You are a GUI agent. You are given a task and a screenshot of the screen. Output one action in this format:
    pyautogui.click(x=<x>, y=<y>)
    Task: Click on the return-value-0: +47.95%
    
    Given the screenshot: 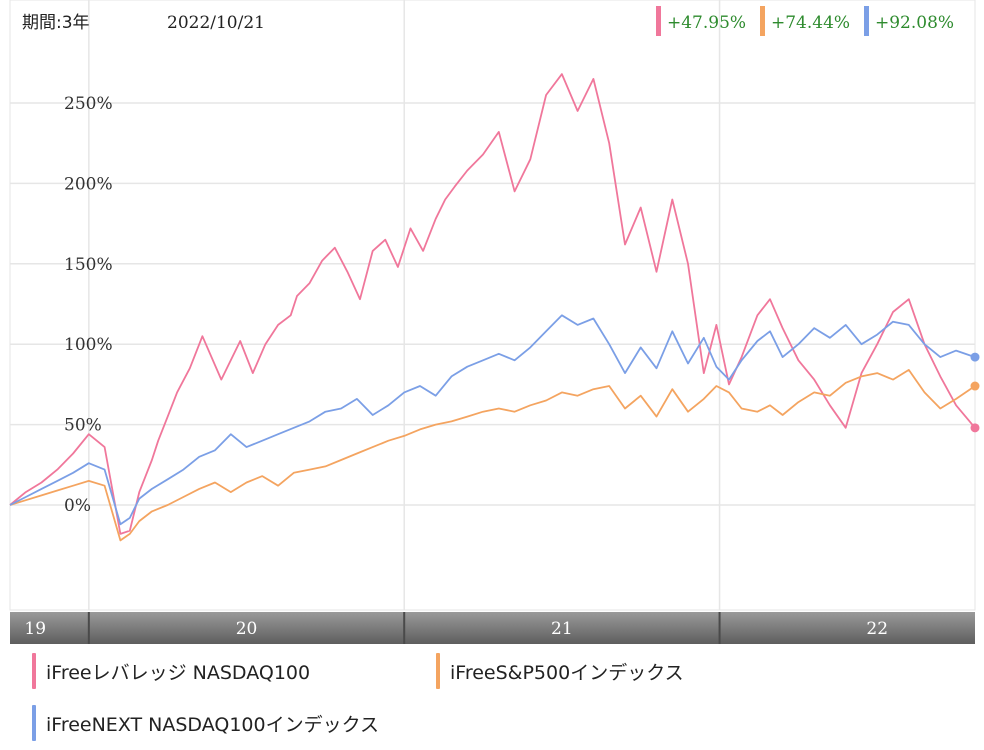 What is the action you would take?
    pyautogui.click(x=706, y=23)
    